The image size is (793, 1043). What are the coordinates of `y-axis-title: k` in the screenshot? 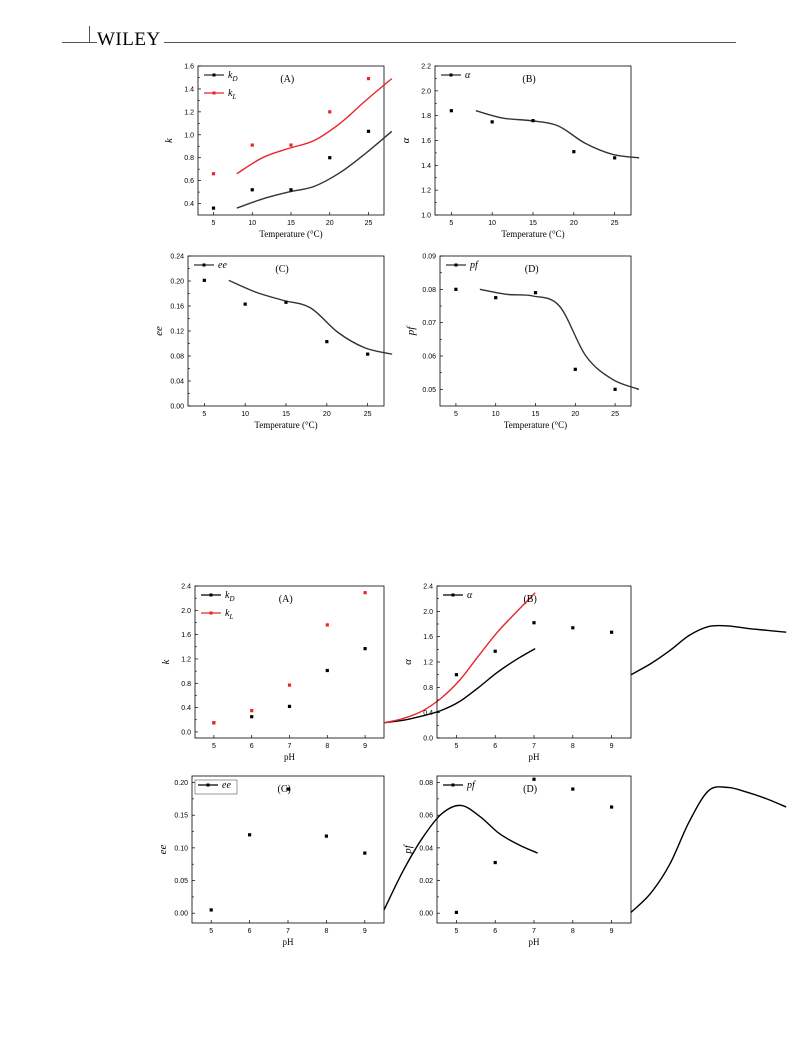 It's located at (169, 140).